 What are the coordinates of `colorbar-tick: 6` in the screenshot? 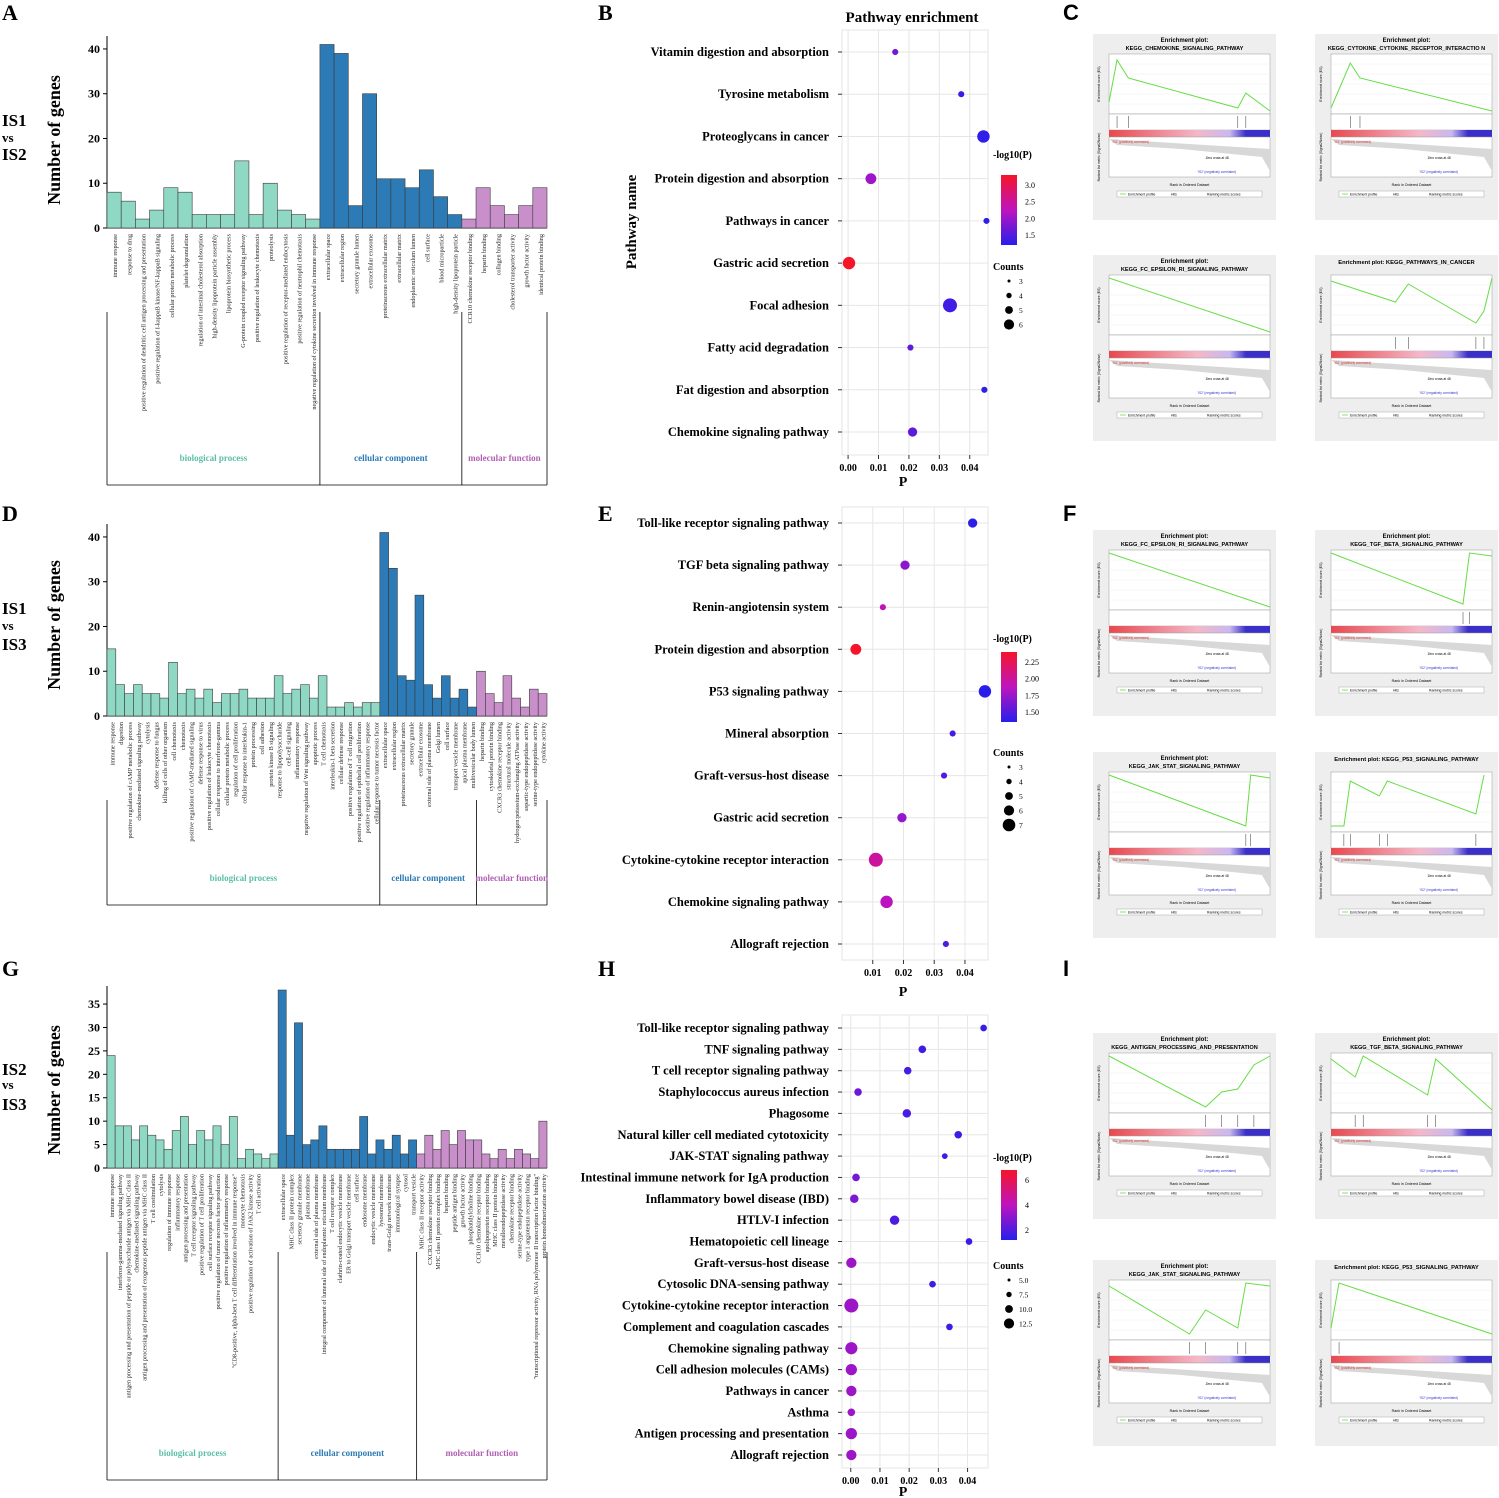 It's located at (1027, 1180).